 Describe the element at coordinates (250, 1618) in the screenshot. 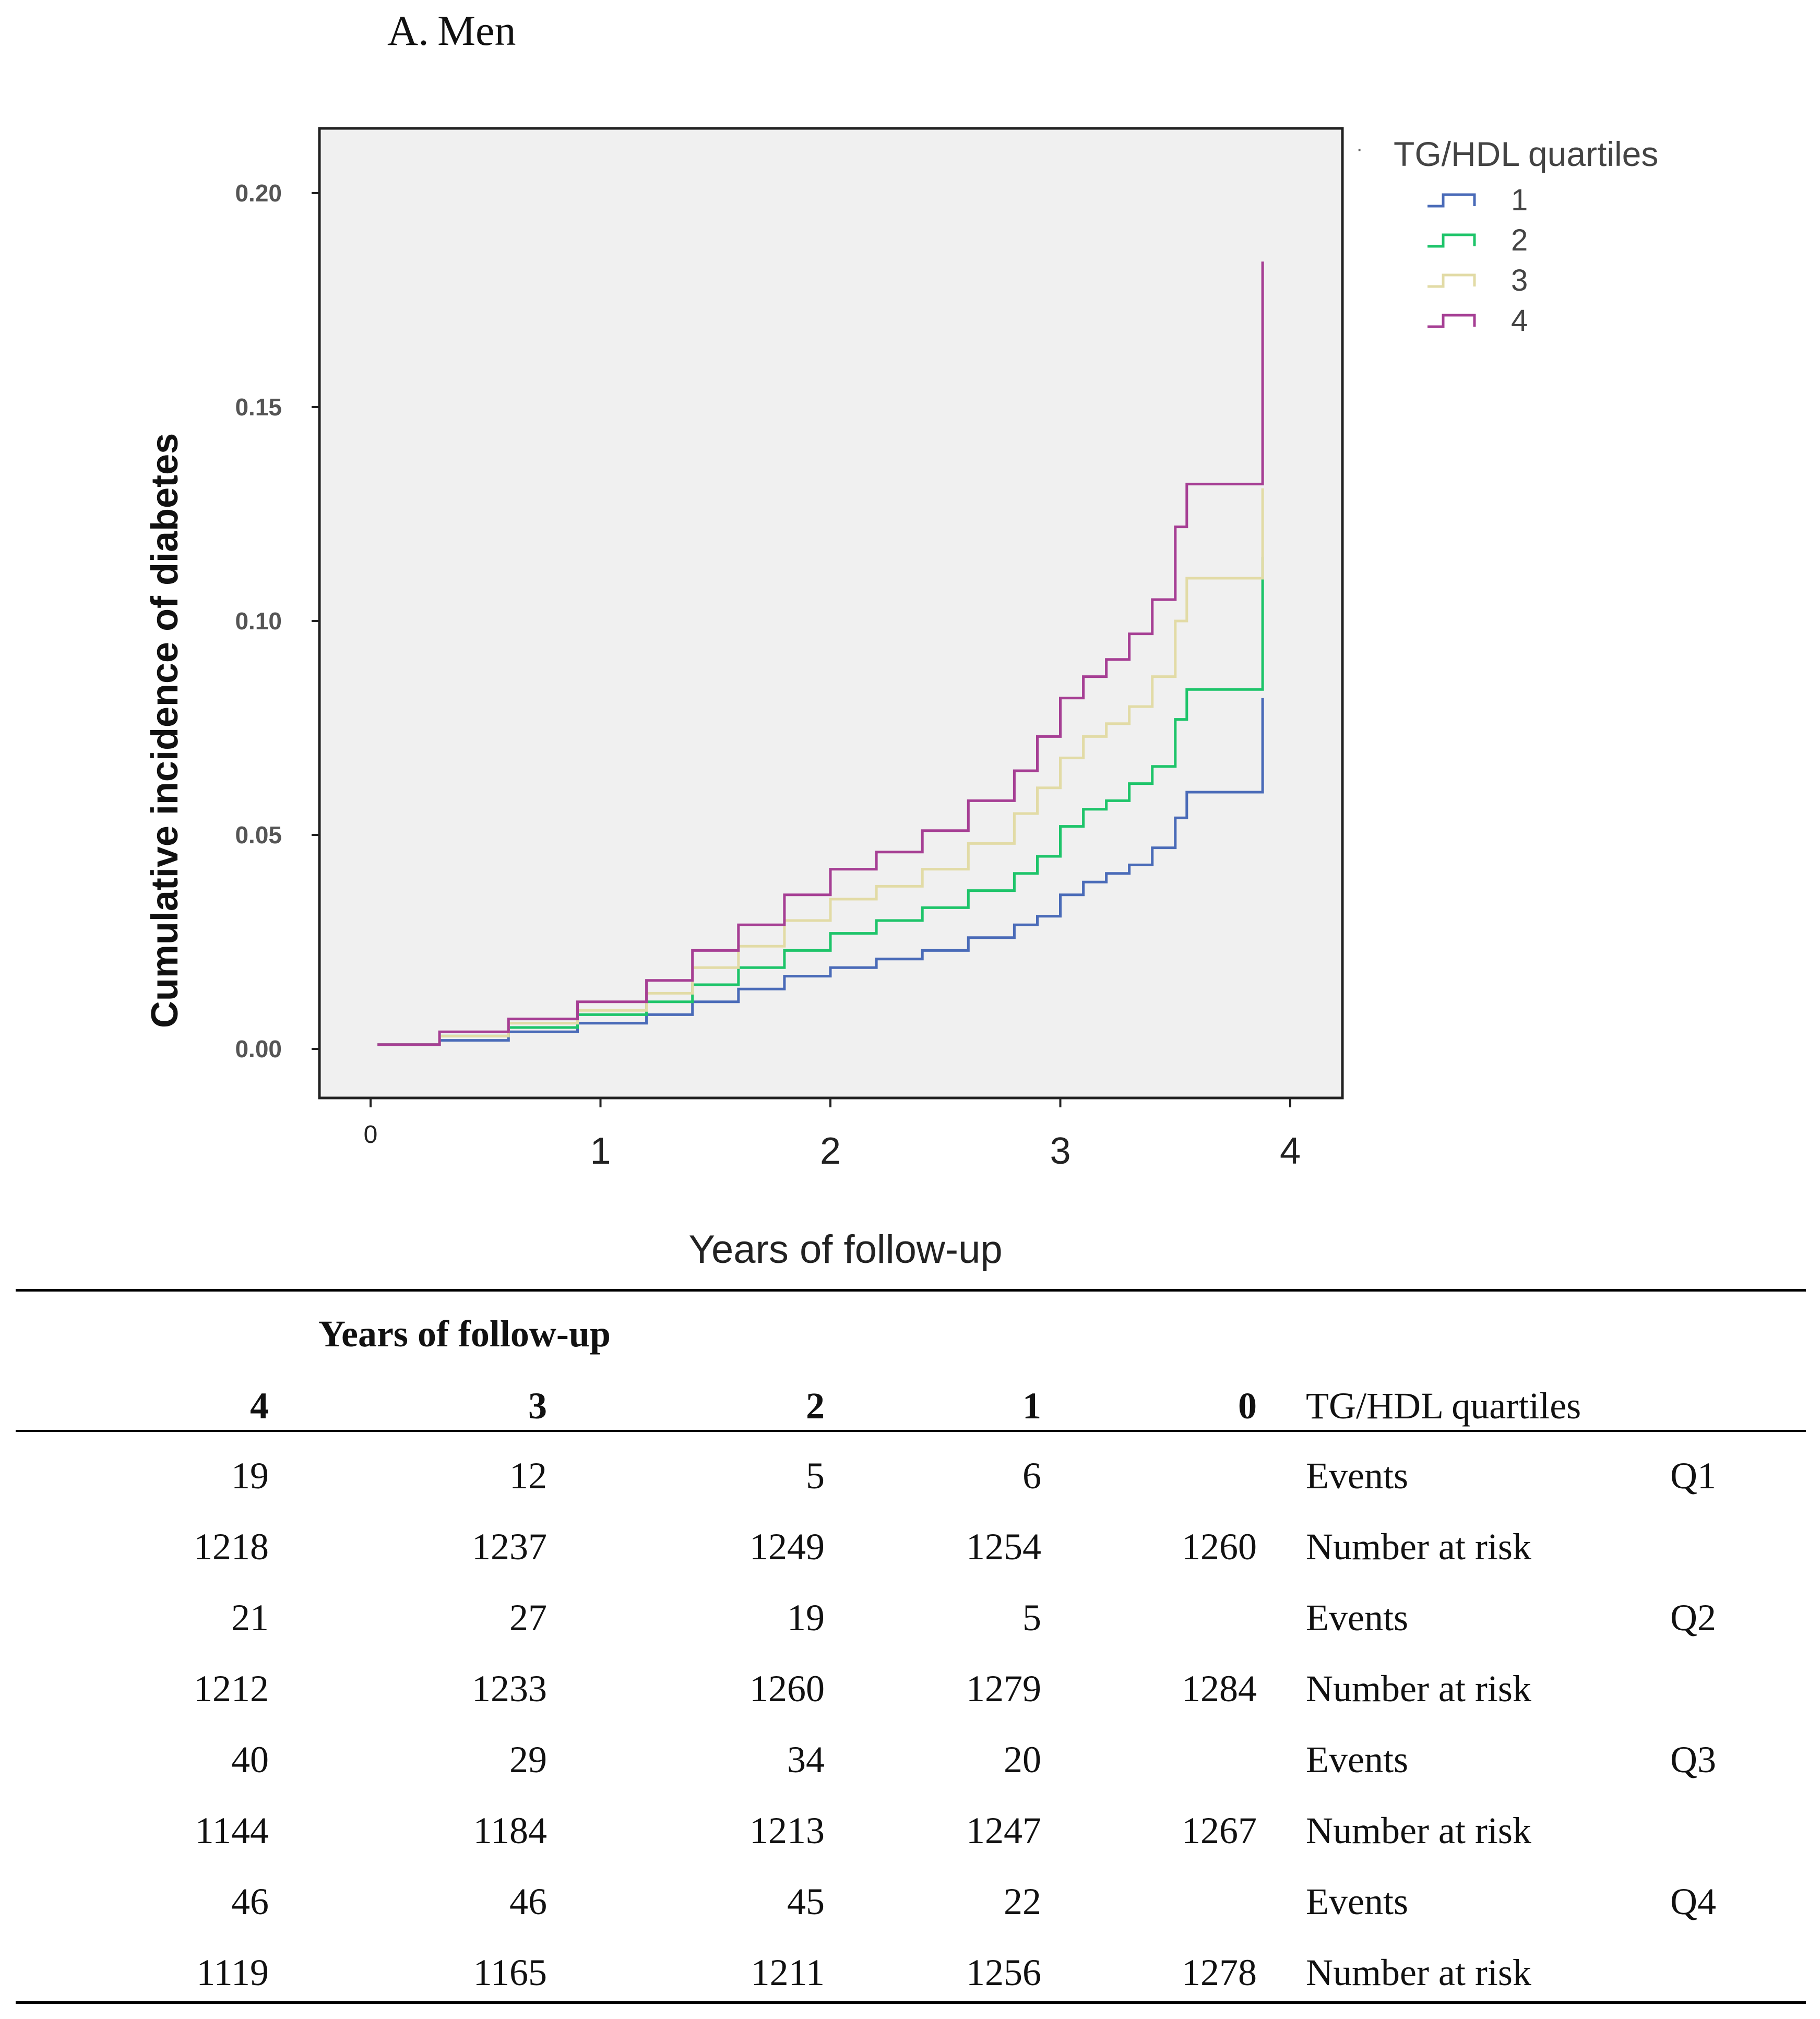

I see `table-cell: 21` at that location.